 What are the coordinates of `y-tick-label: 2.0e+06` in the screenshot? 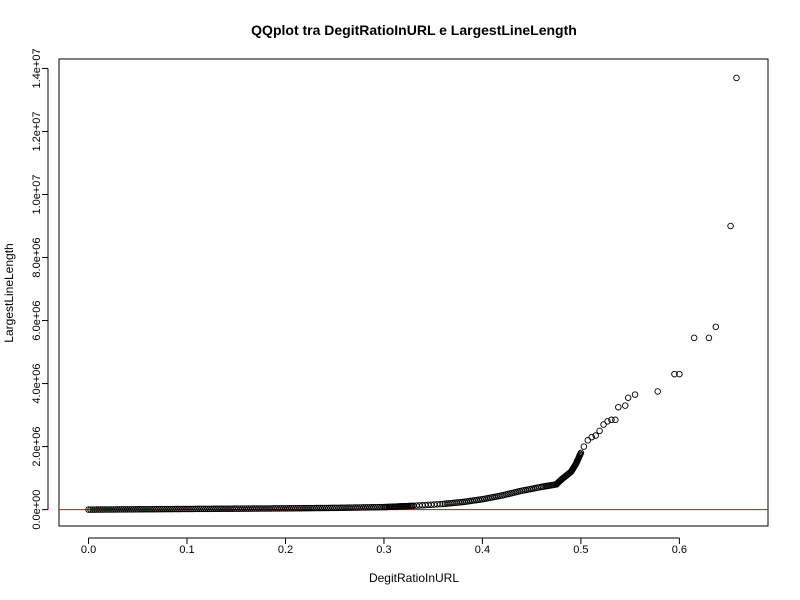 It's located at (37, 447).